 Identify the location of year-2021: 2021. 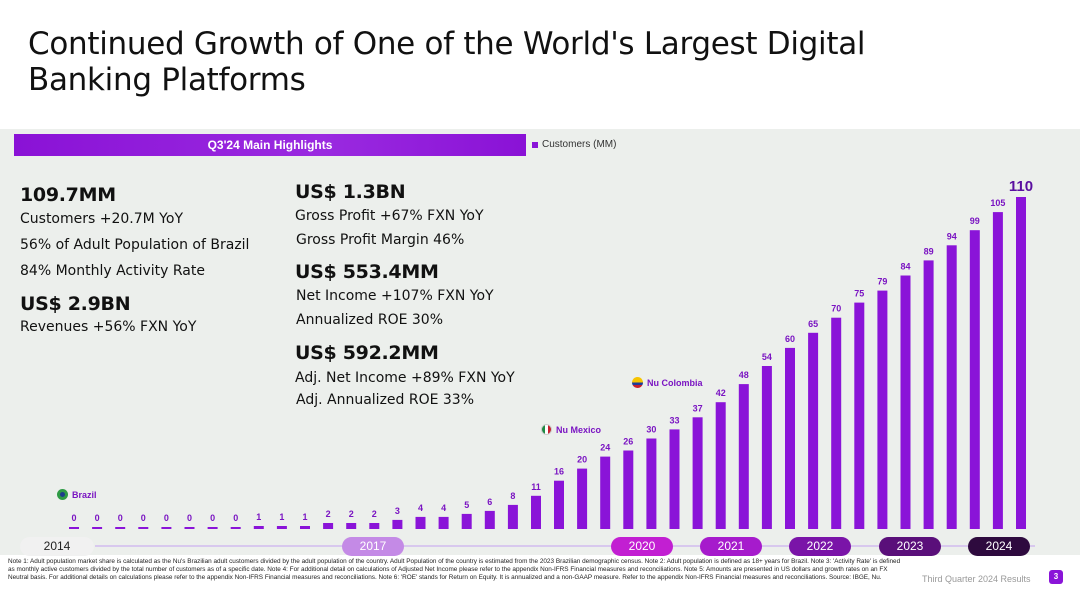
(731, 546).